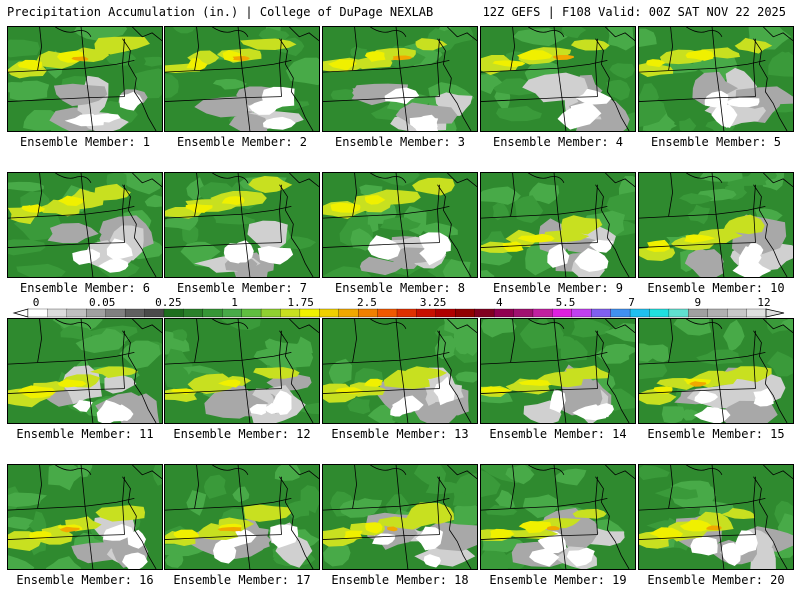 The width and height of the screenshot is (800, 600). Describe the element at coordinates (300, 302) in the screenshot. I see `colorbar-tick-label: 1.75` at that location.